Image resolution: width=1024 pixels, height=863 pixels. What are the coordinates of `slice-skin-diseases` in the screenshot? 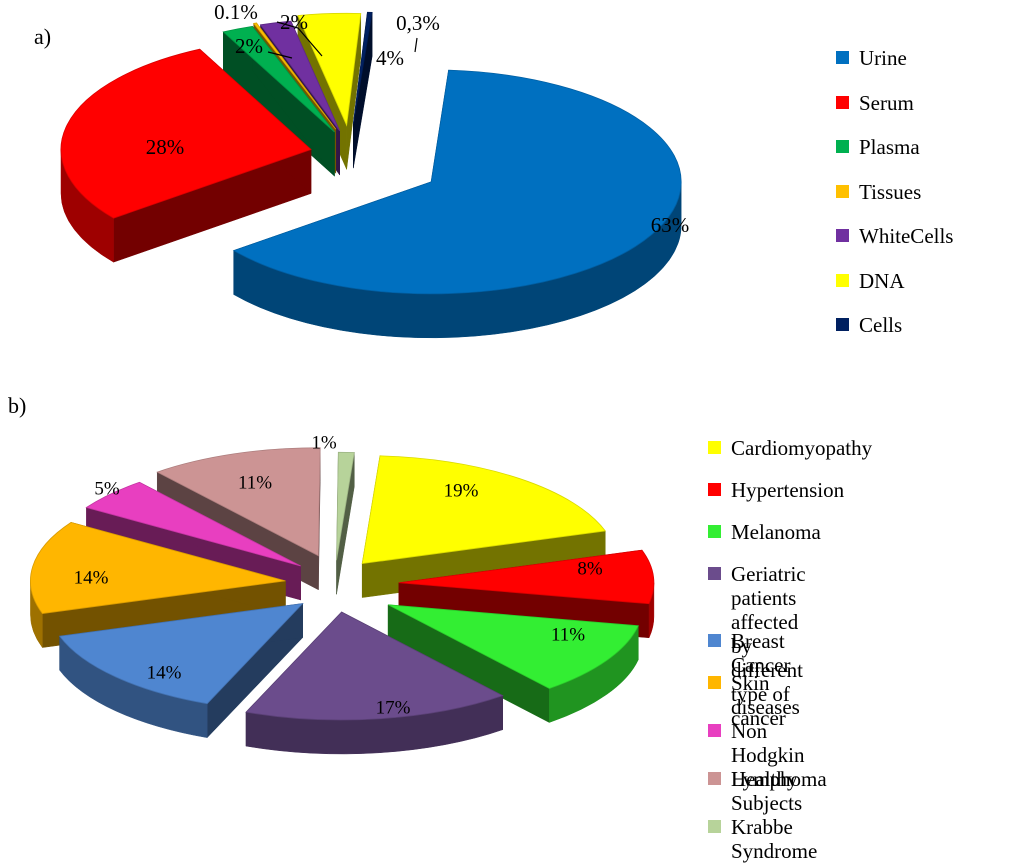 It's located at (158, 567).